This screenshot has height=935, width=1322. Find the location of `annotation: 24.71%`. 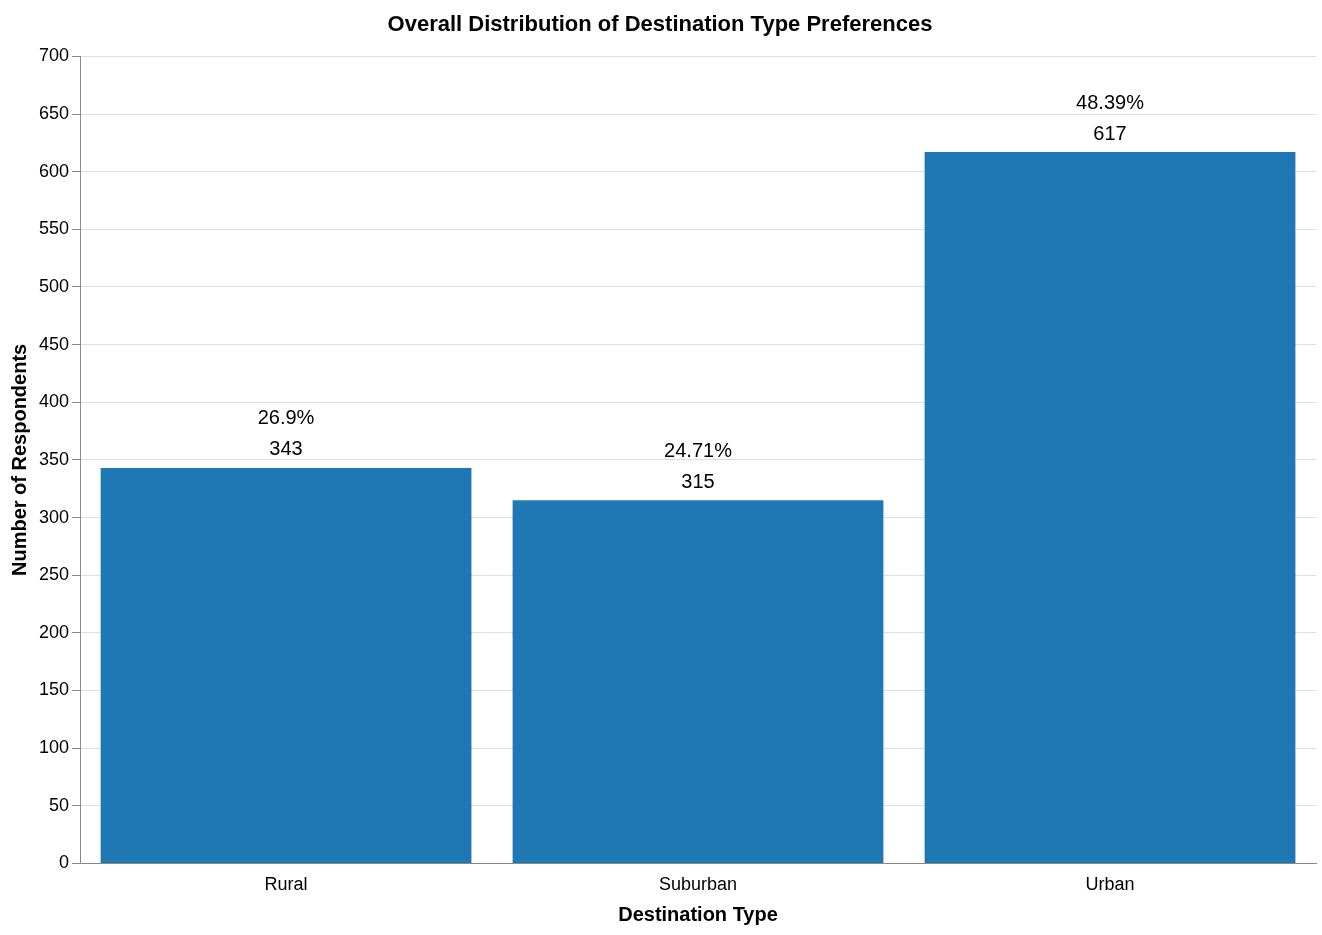

annotation: 24.71% is located at coordinates (698, 449).